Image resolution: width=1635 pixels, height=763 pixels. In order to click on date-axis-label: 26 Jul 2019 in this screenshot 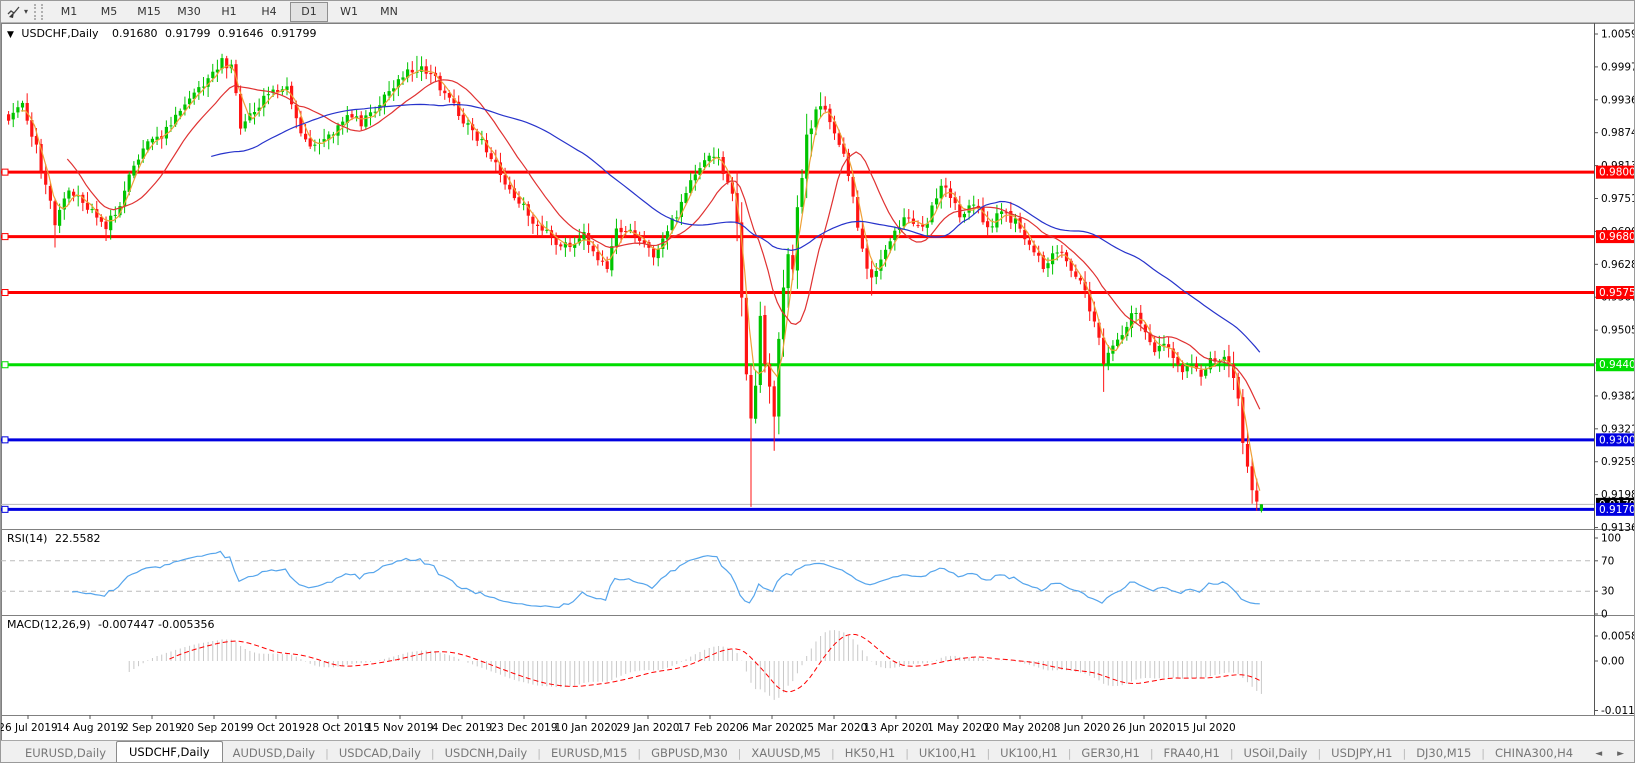, I will do `click(29, 728)`.